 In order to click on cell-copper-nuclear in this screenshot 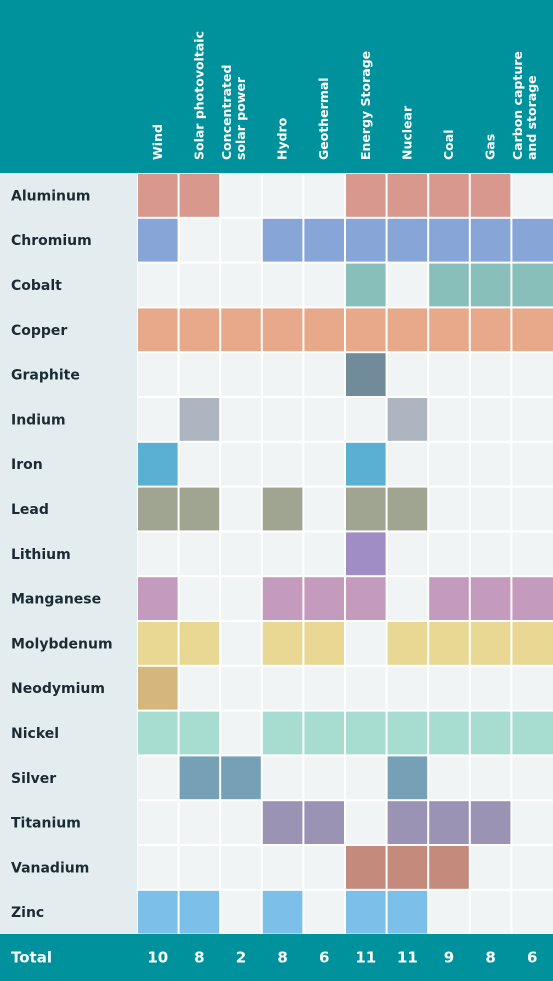, I will do `click(407, 330)`.